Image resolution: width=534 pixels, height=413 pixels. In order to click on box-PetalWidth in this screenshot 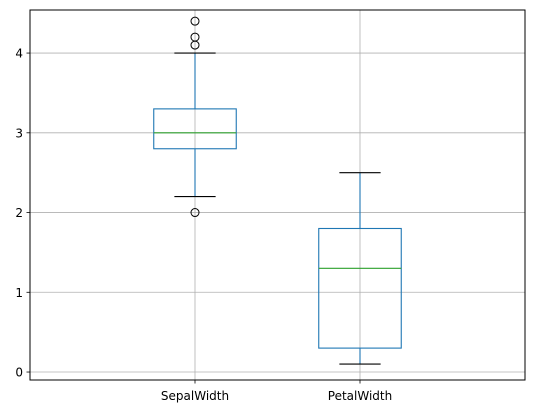, I will do `click(360, 268)`.